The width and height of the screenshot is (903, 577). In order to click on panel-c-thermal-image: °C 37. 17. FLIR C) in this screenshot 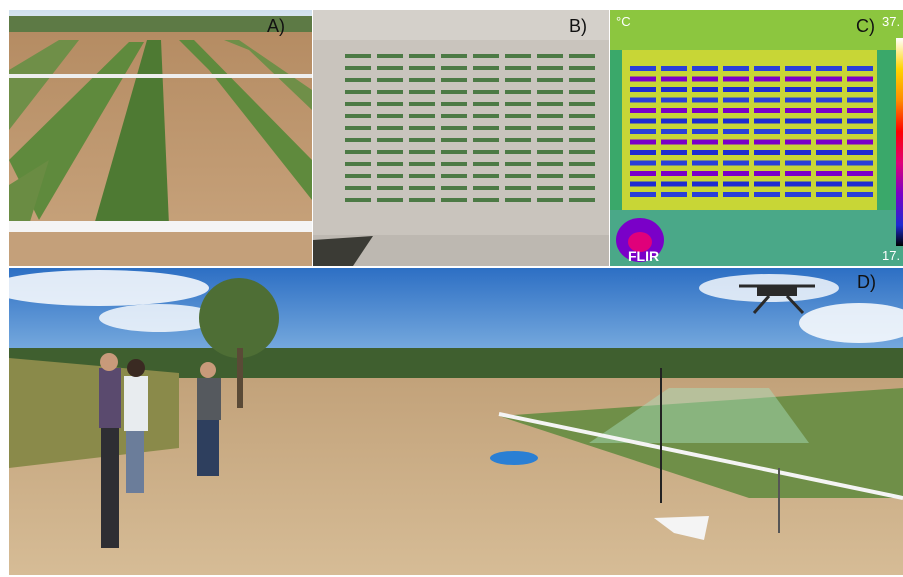, I will do `click(756, 138)`.